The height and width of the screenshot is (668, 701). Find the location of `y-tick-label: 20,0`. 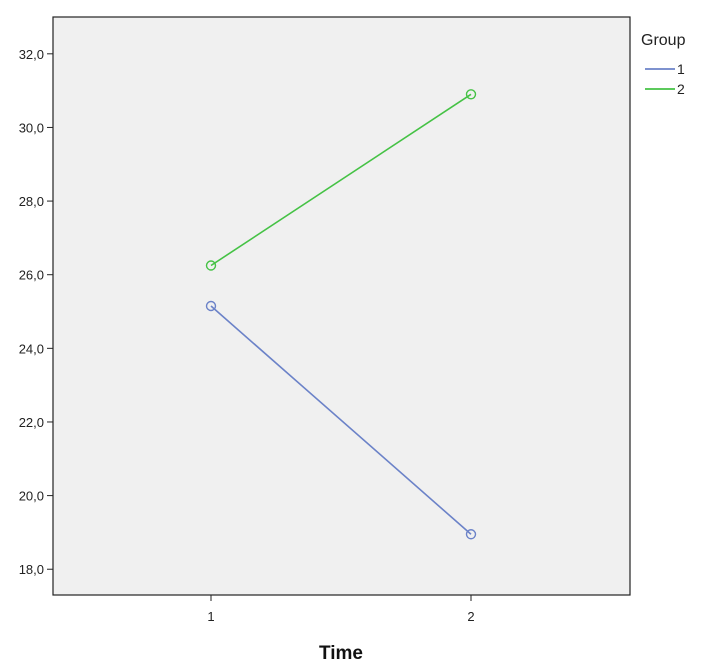

y-tick-label: 20,0 is located at coordinates (31, 496).